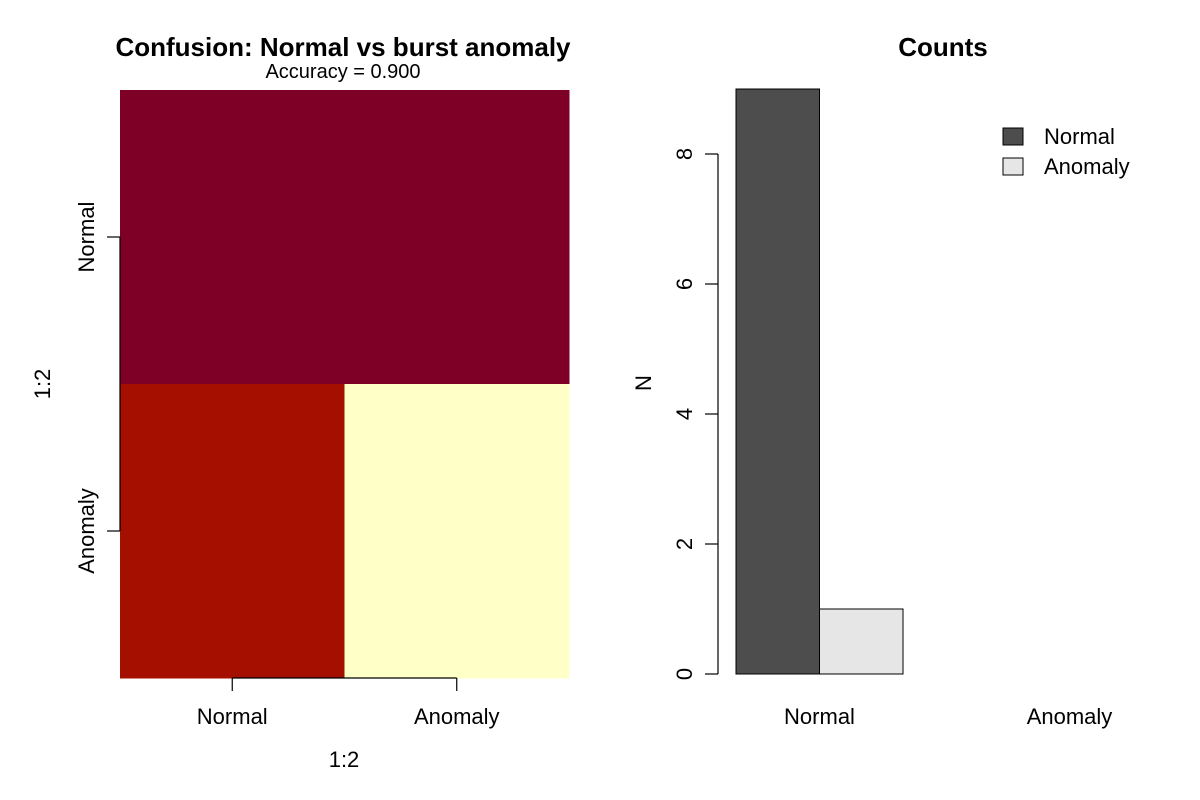  I want to click on heatmap-x-tick-label: Anomaly, so click(457, 716).